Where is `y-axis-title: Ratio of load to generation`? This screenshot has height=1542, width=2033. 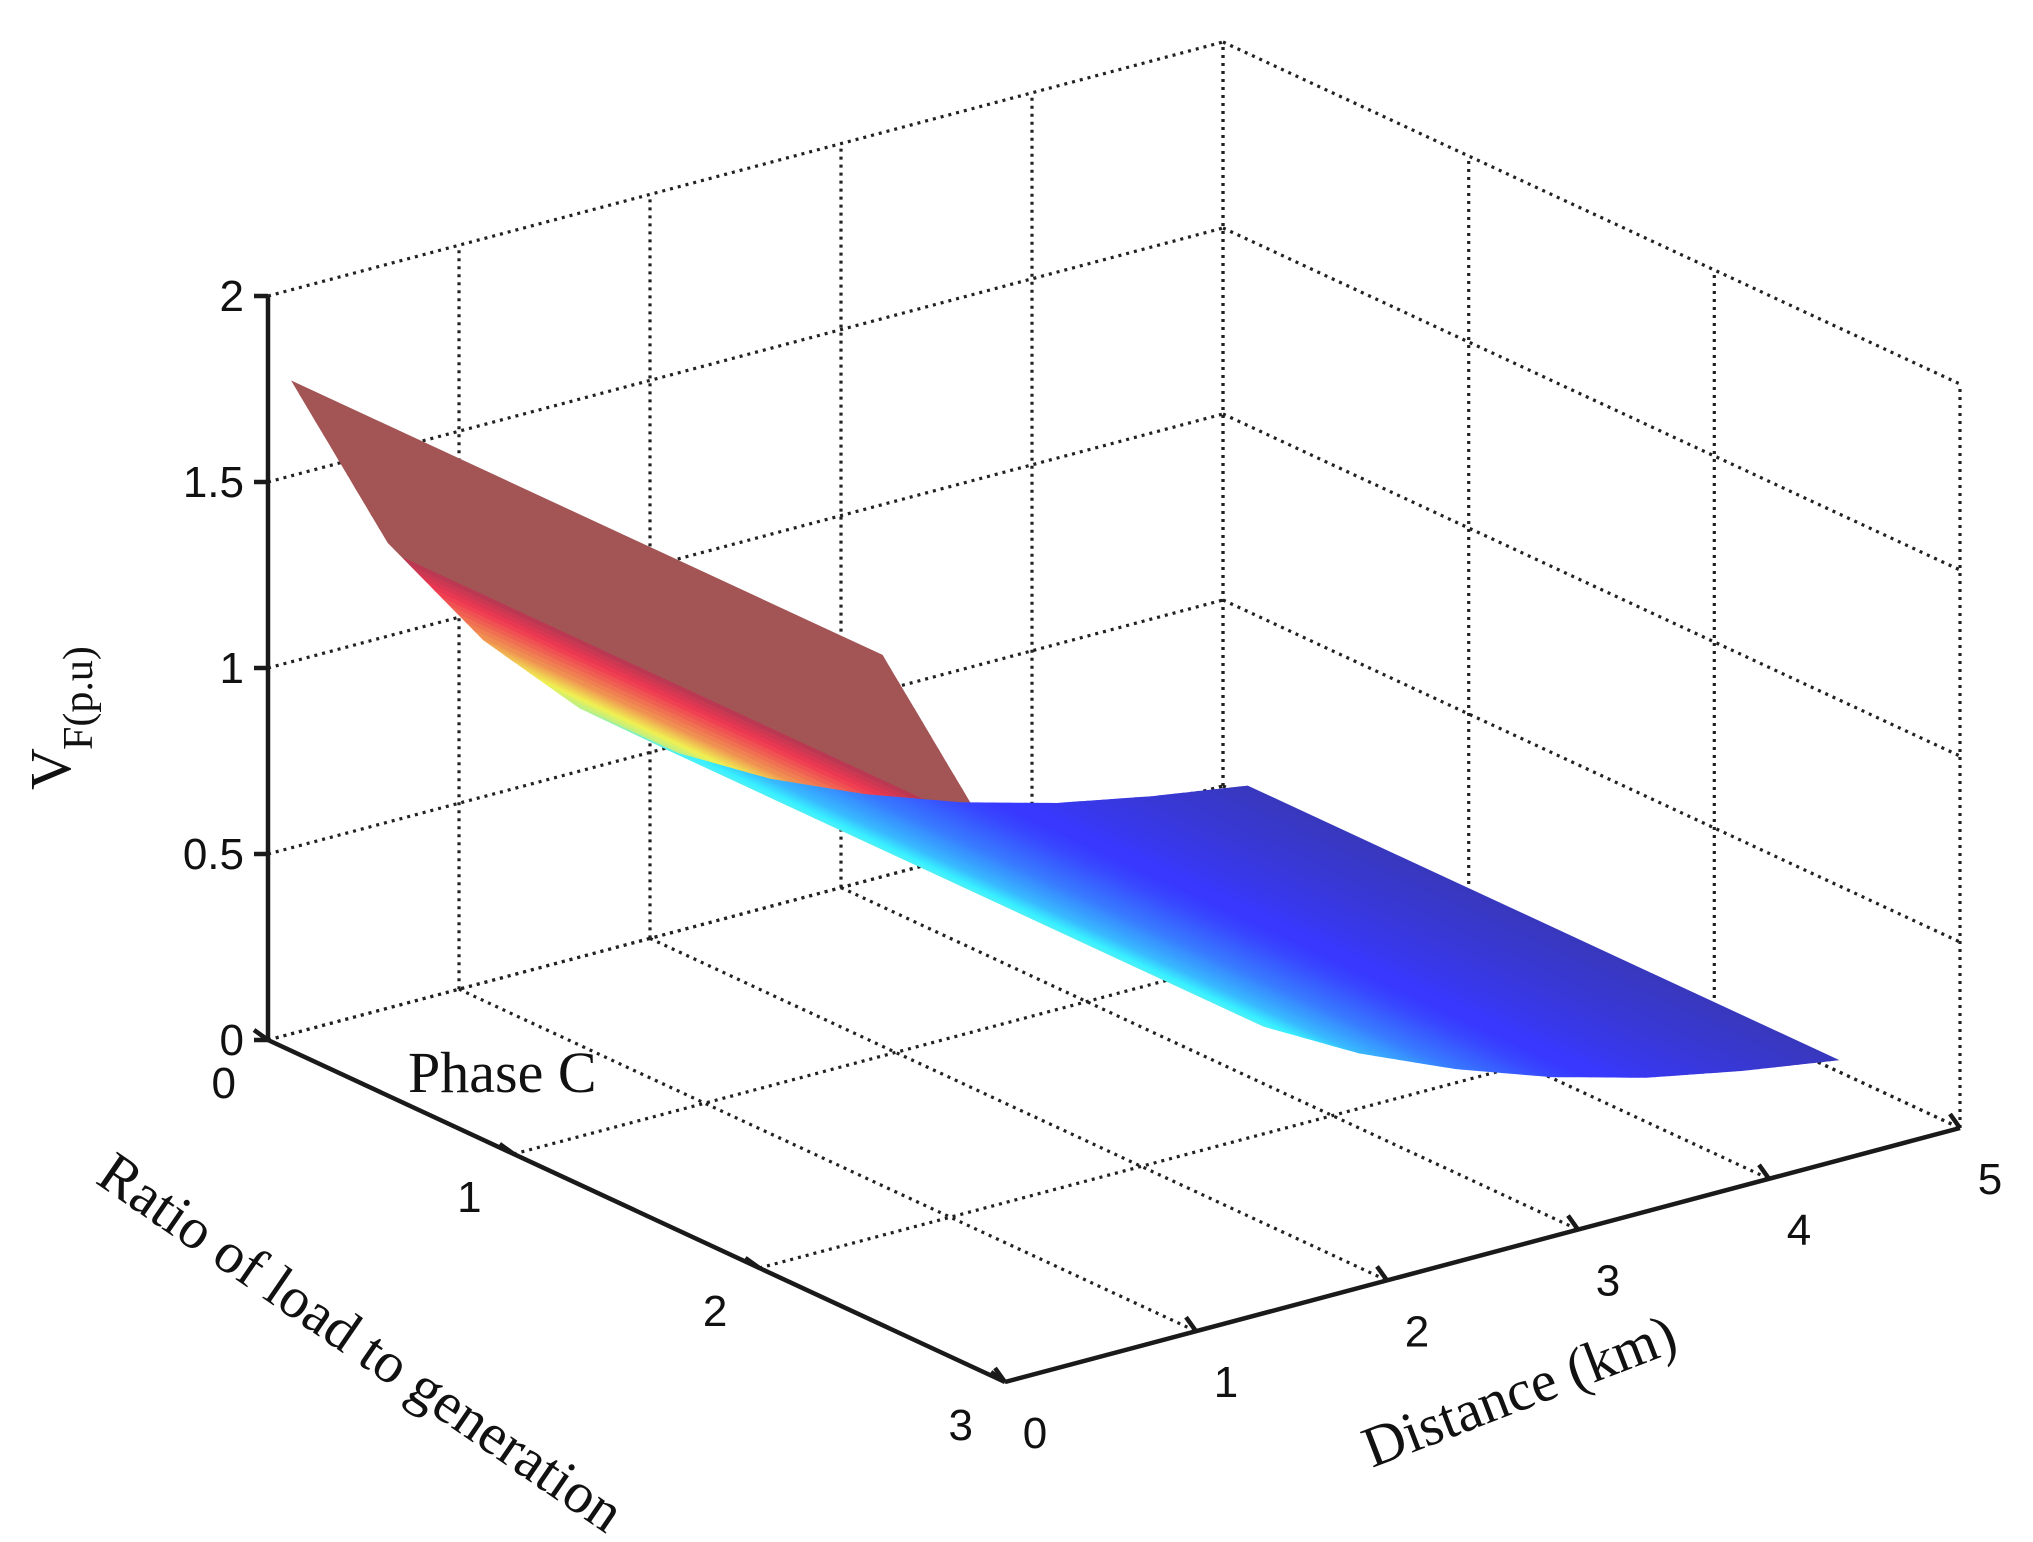
y-axis-title: Ratio of load to generation is located at coordinates (361, 1340).